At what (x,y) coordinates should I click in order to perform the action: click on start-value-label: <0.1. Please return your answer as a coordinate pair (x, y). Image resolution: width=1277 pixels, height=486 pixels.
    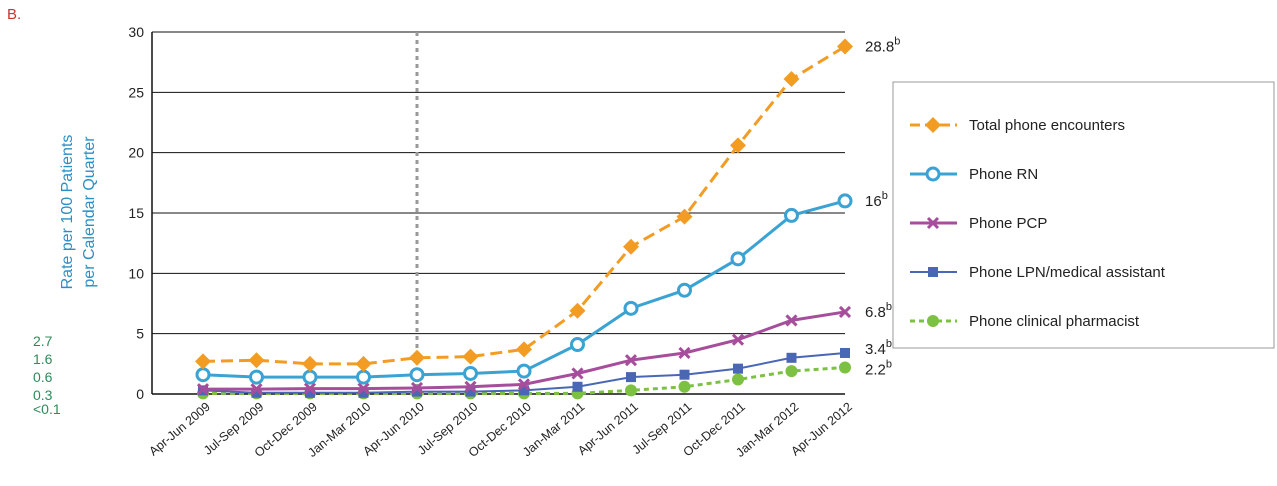
    Looking at the image, I should click on (47, 409).